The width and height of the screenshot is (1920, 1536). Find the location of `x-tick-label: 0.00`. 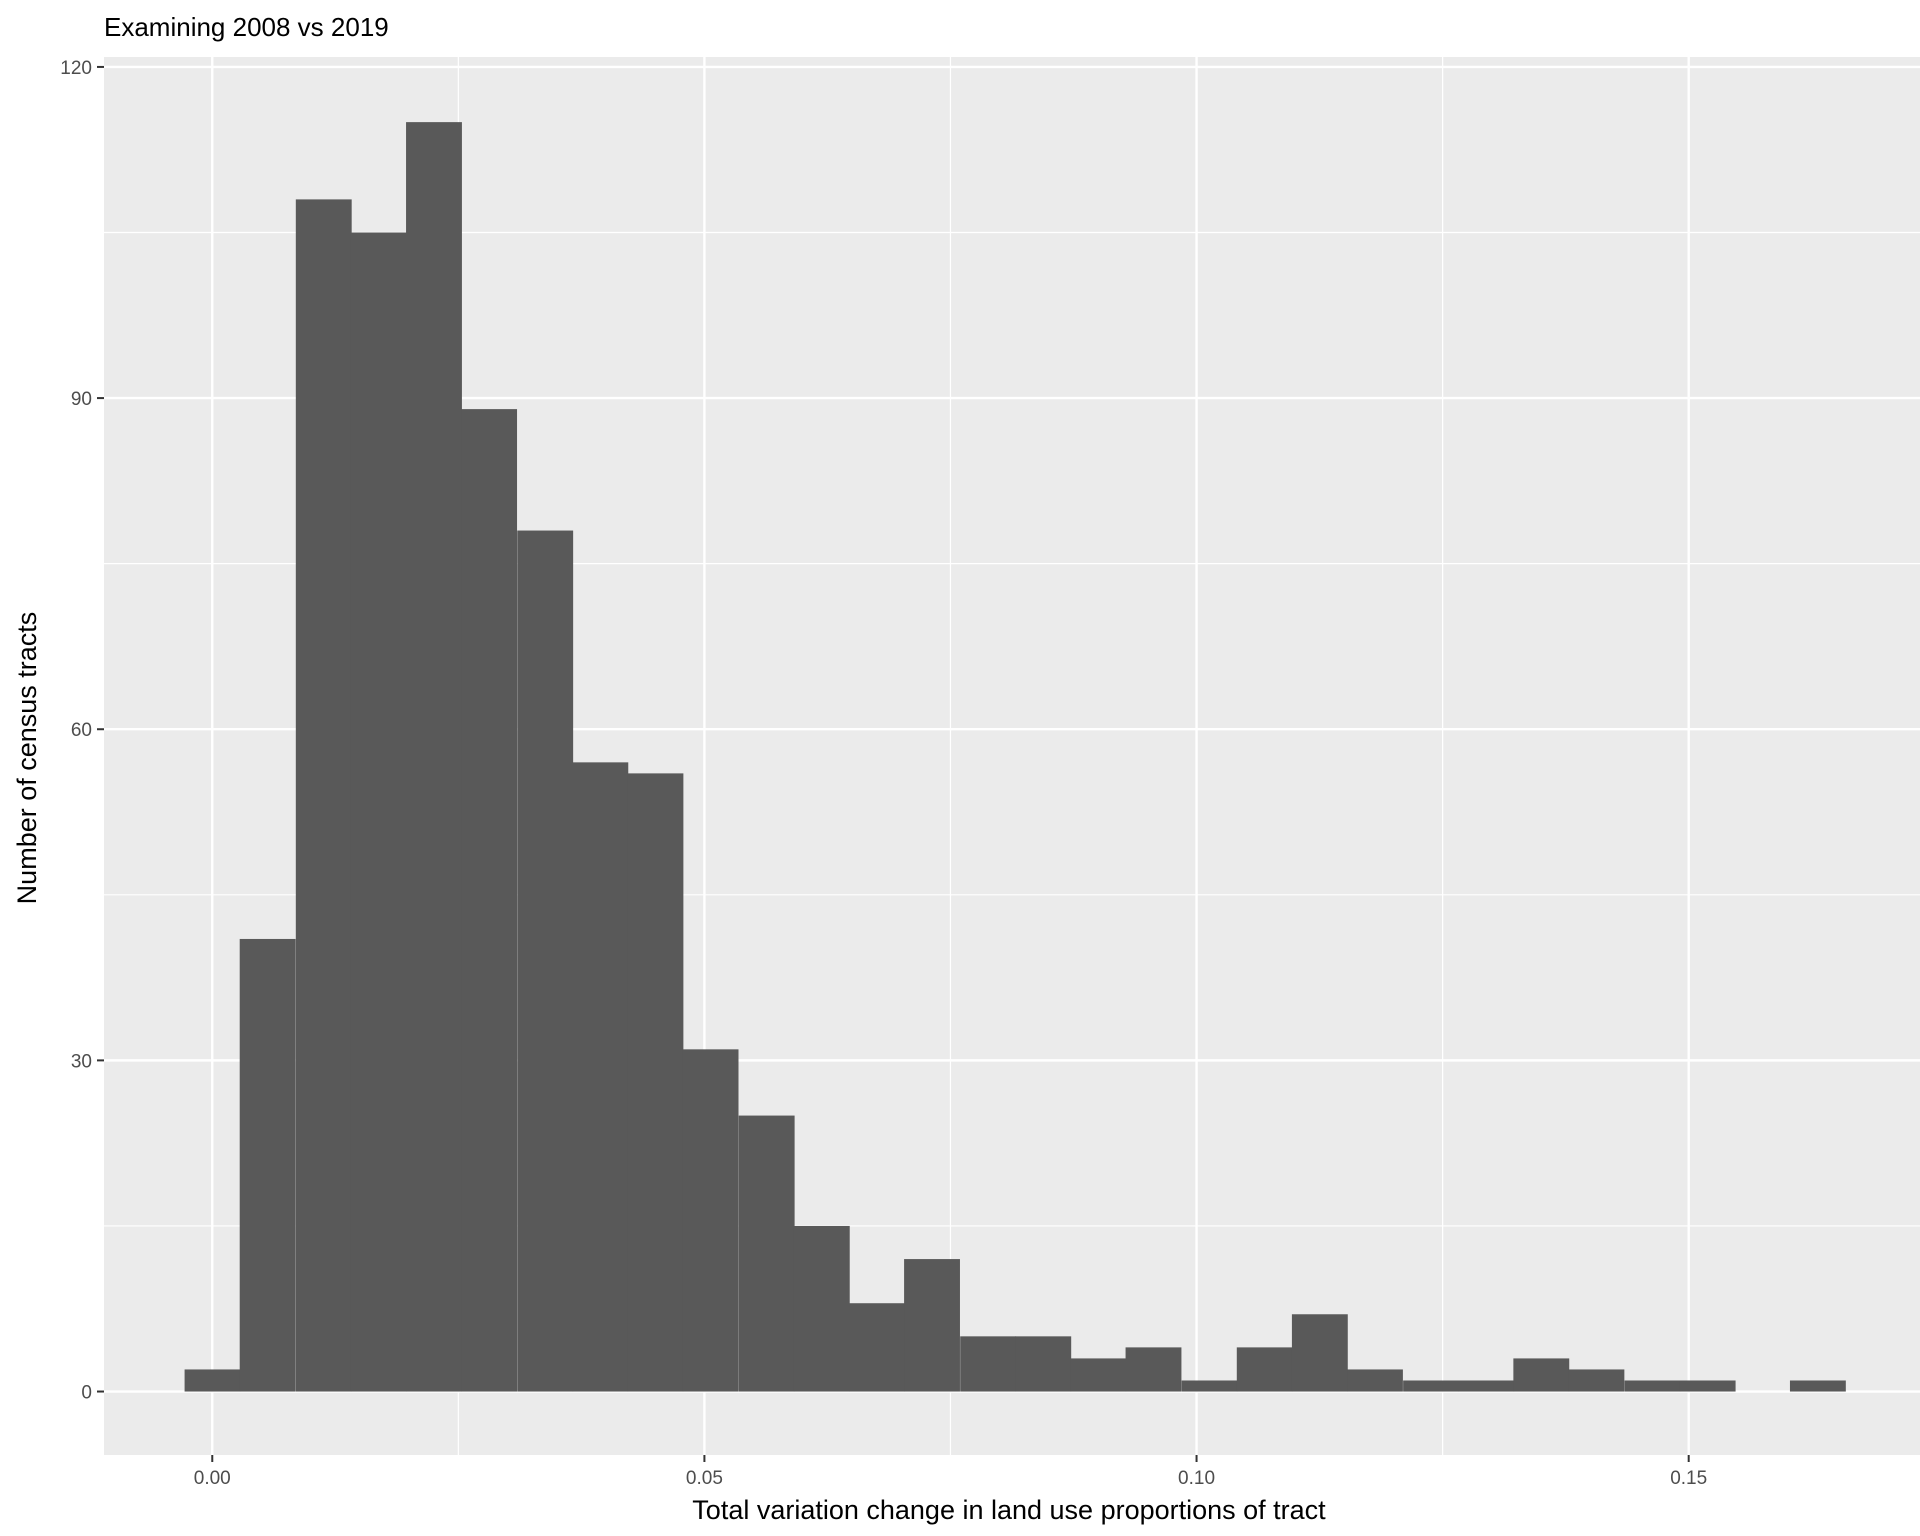

x-tick-label: 0.00 is located at coordinates (212, 1478).